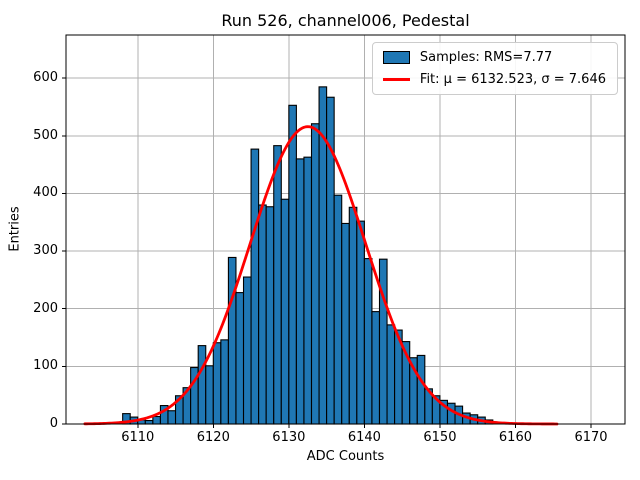 The width and height of the screenshot is (640, 480). Describe the element at coordinates (53, 423) in the screenshot. I see `y-tick-label: 0` at that location.